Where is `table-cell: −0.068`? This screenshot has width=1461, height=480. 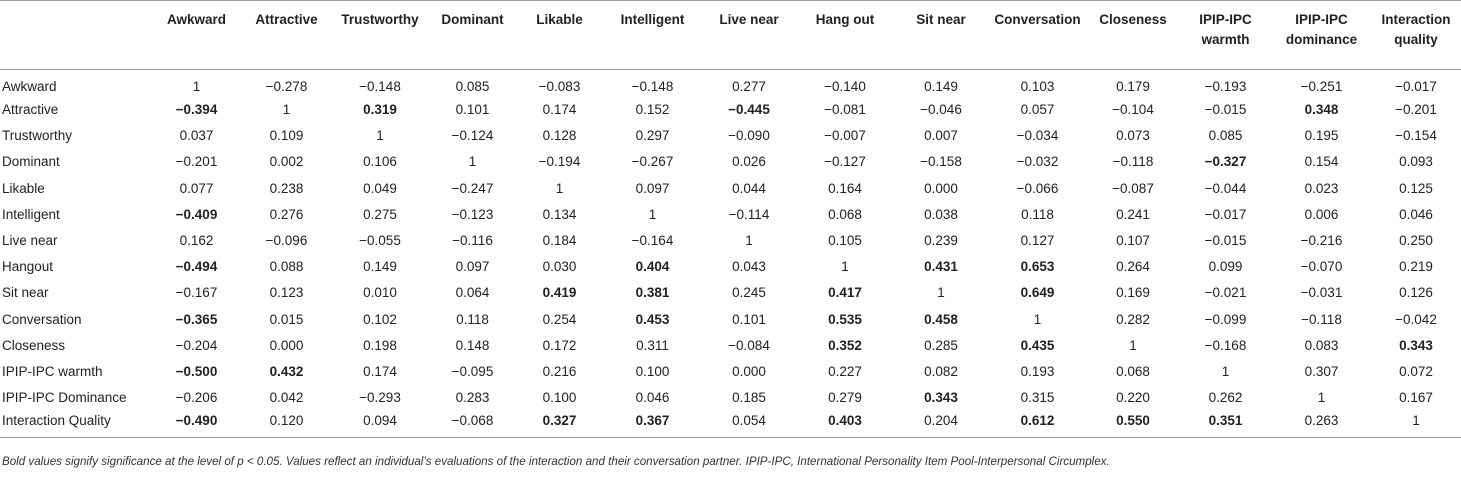
table-cell: −0.068 is located at coordinates (472, 425).